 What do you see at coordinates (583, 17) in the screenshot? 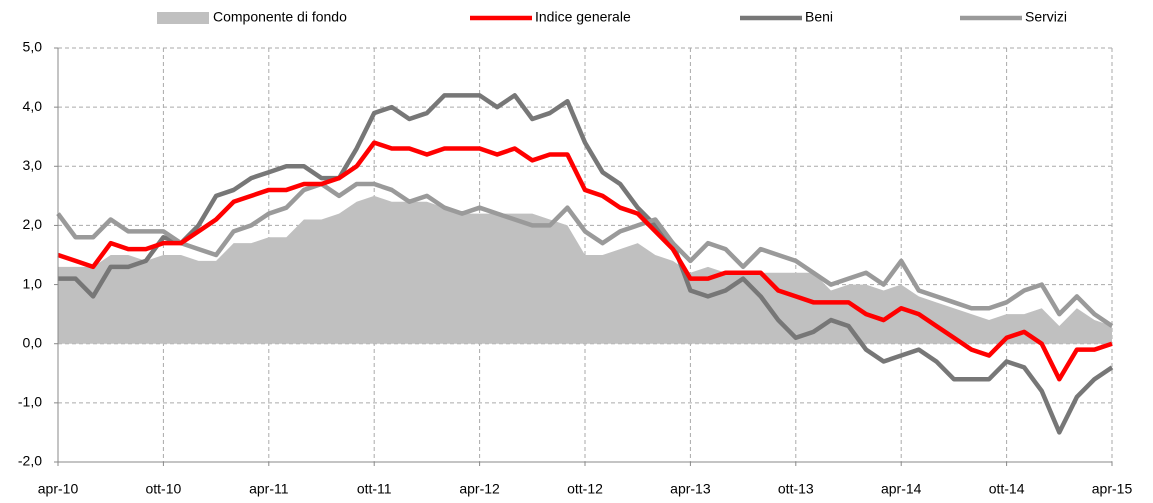
I see `legend-label: Indice generale` at bounding box center [583, 17].